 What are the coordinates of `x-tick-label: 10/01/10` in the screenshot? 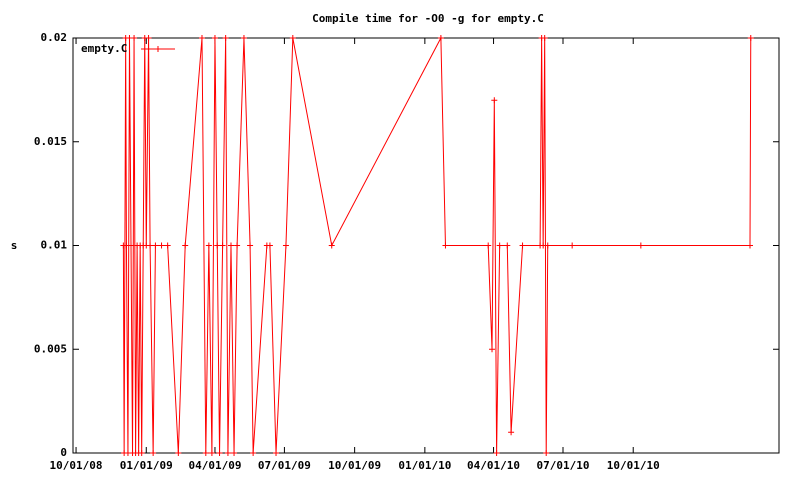 It's located at (633, 465).